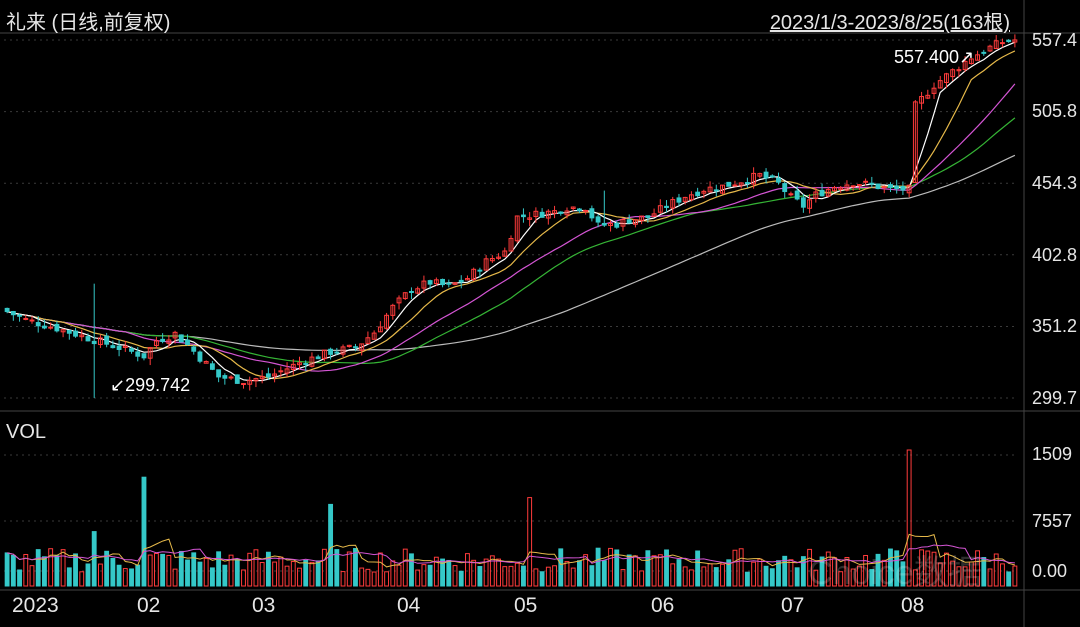 This screenshot has height=627, width=1080. What do you see at coordinates (1055, 398) in the screenshot?
I see `price-tick-6: 299.7` at bounding box center [1055, 398].